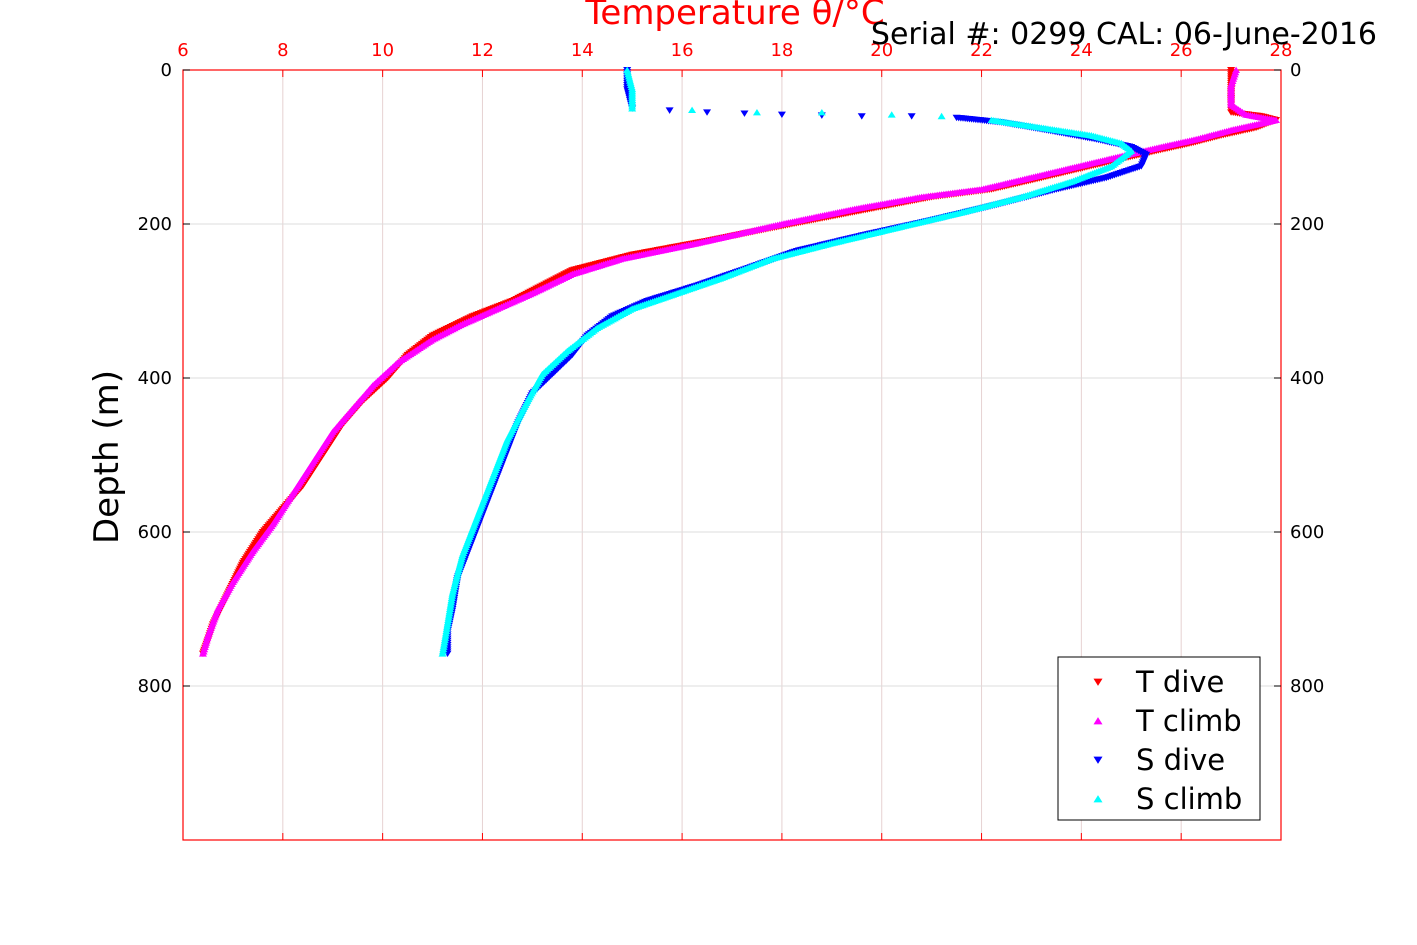  I want to click on y-tick-label-left: 0, so click(166, 70).